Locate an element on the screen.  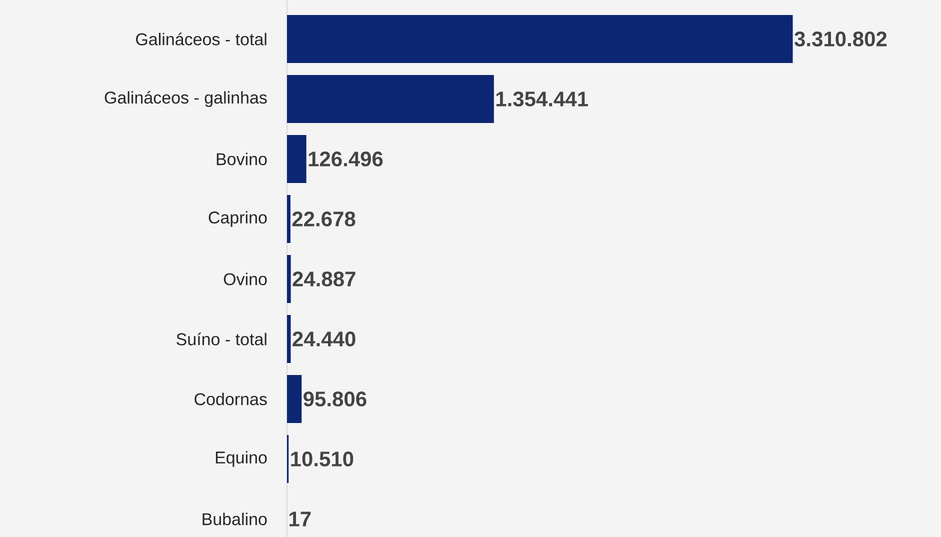
y-tick-label: Codornas is located at coordinates (230, 399).